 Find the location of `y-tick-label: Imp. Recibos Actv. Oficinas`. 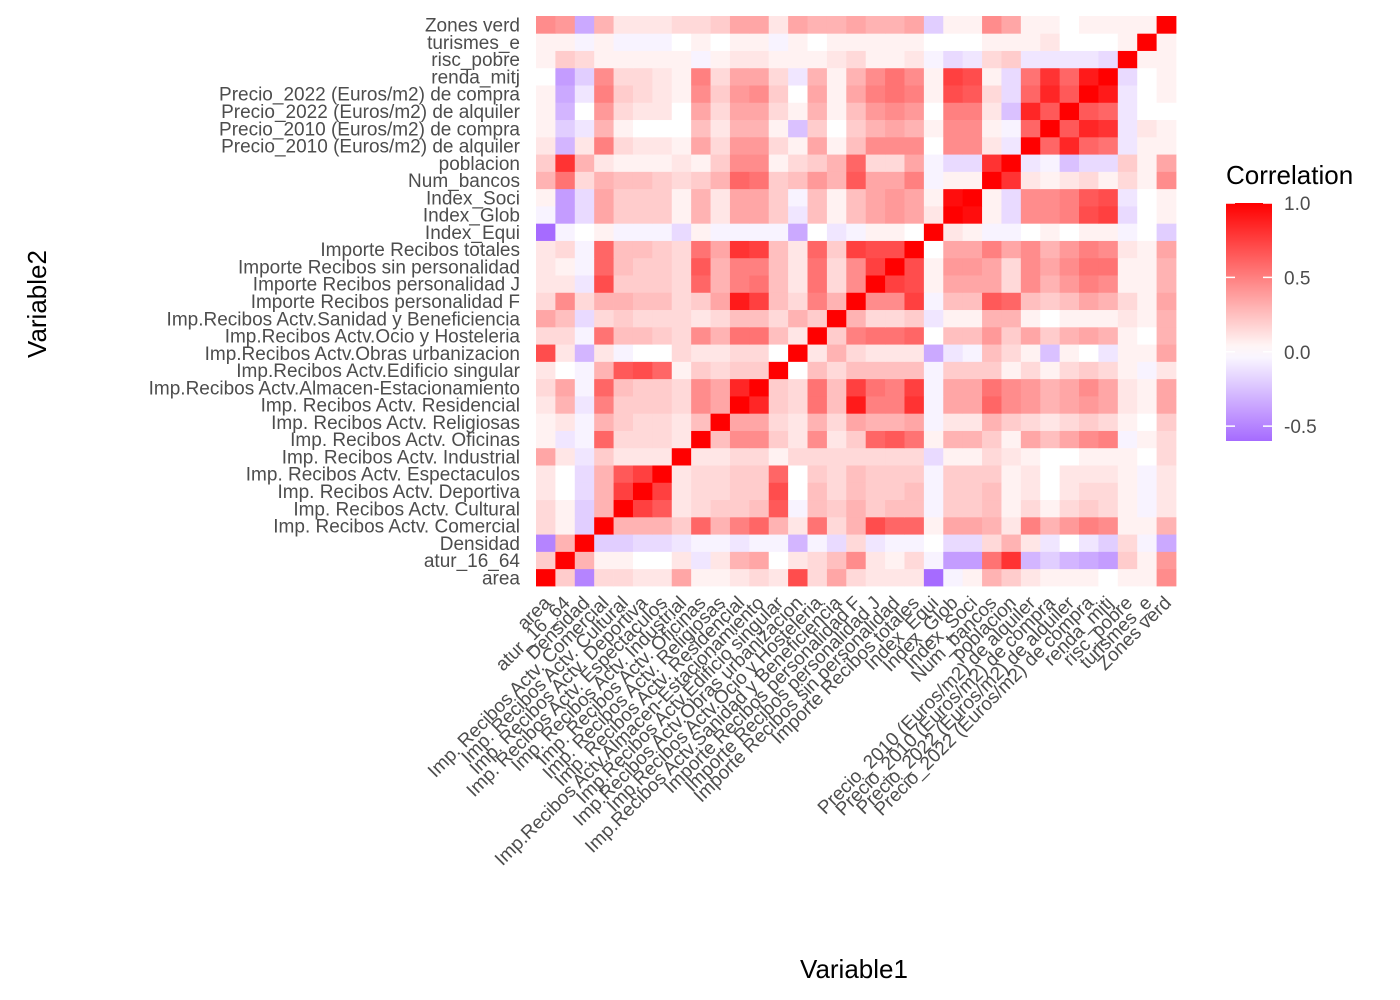

y-tick-label: Imp. Recibos Actv. Oficinas is located at coordinates (405, 440).